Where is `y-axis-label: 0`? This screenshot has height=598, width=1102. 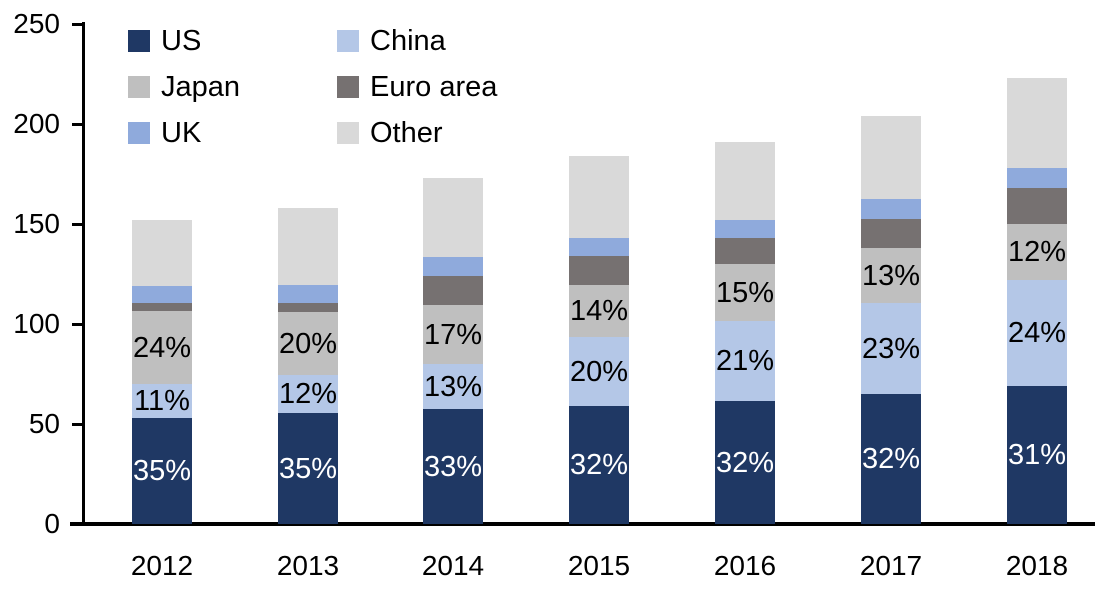
y-axis-label: 0 is located at coordinates (52, 523).